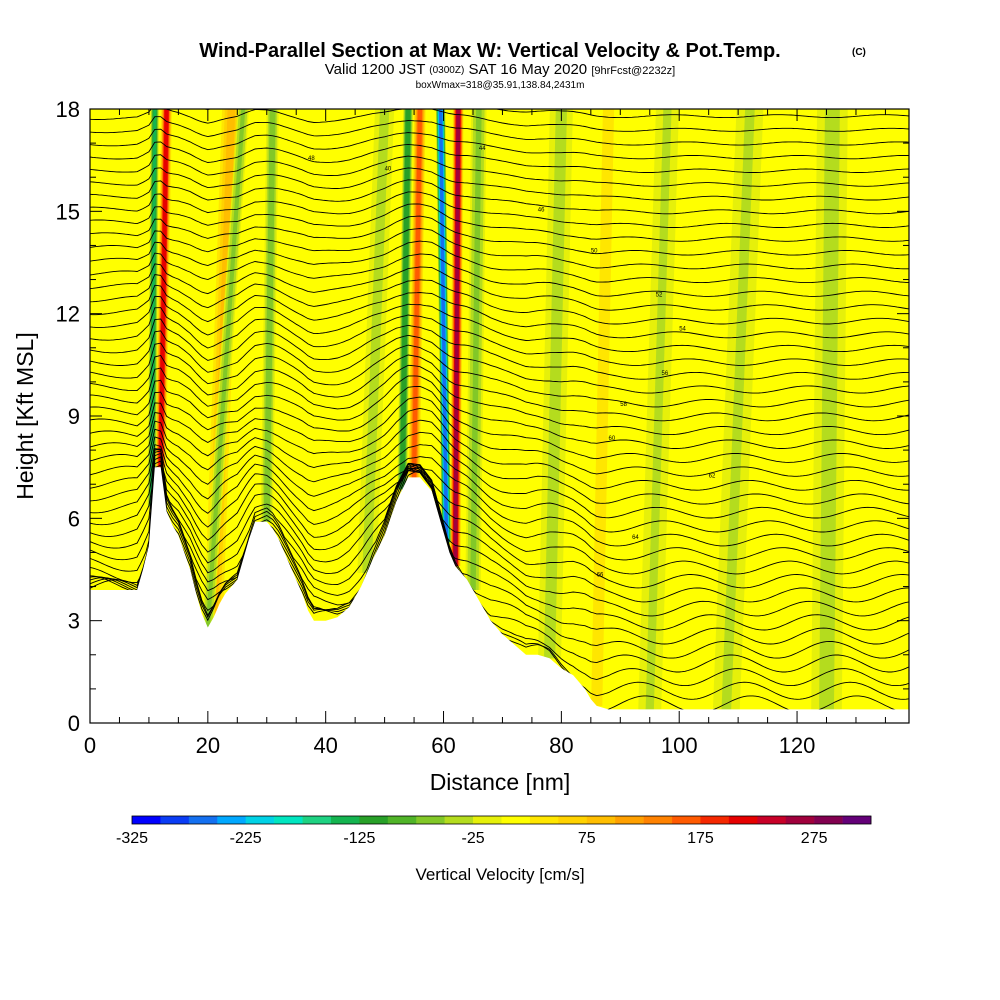 This screenshot has height=1000, width=1000. I want to click on colorbar-tick-label: 275, so click(814, 838).